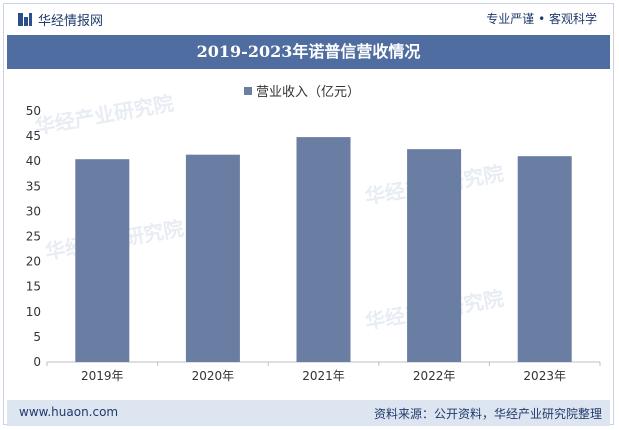 Image resolution: width=619 pixels, height=430 pixels. I want to click on y-tick-label: 35, so click(33, 186).